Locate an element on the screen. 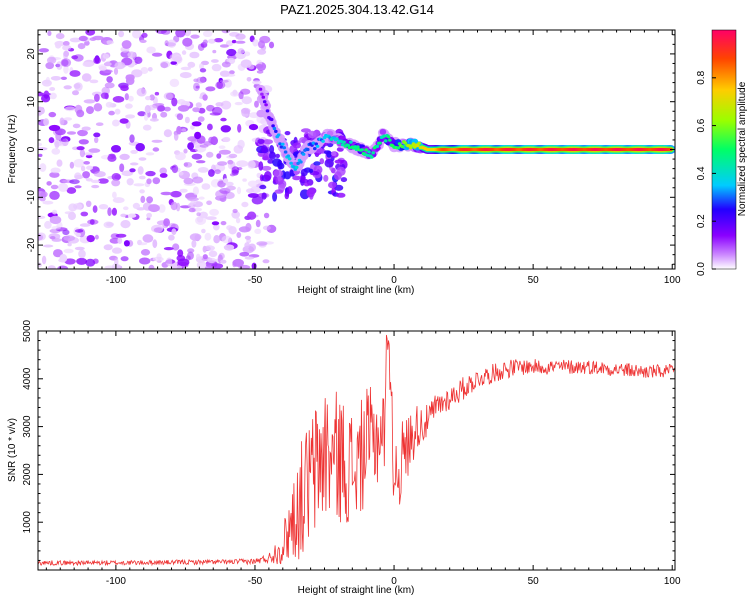  snr-x-label: Height of straight line (km) is located at coordinates (356, 590).